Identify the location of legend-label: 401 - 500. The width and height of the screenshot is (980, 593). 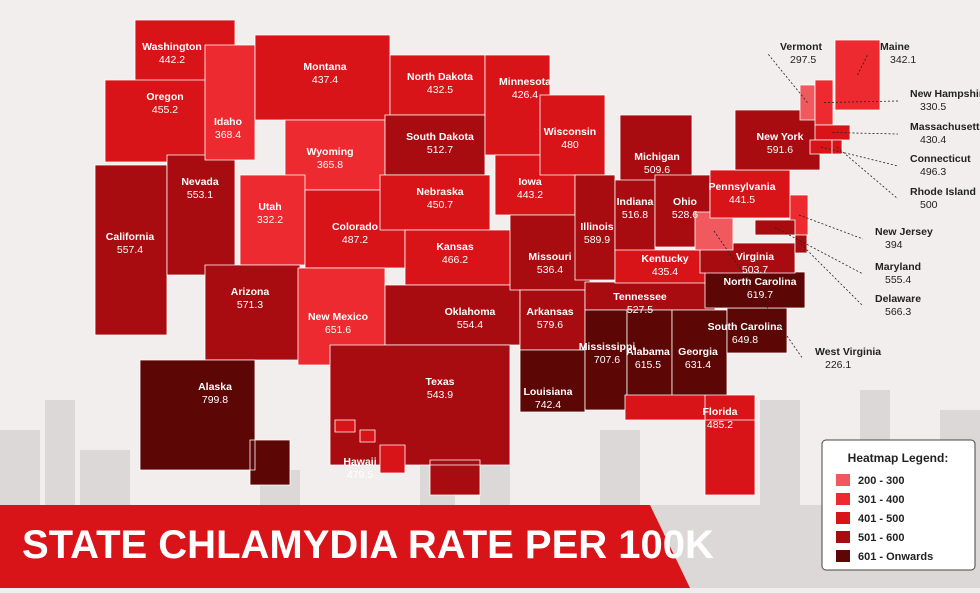
(881, 519).